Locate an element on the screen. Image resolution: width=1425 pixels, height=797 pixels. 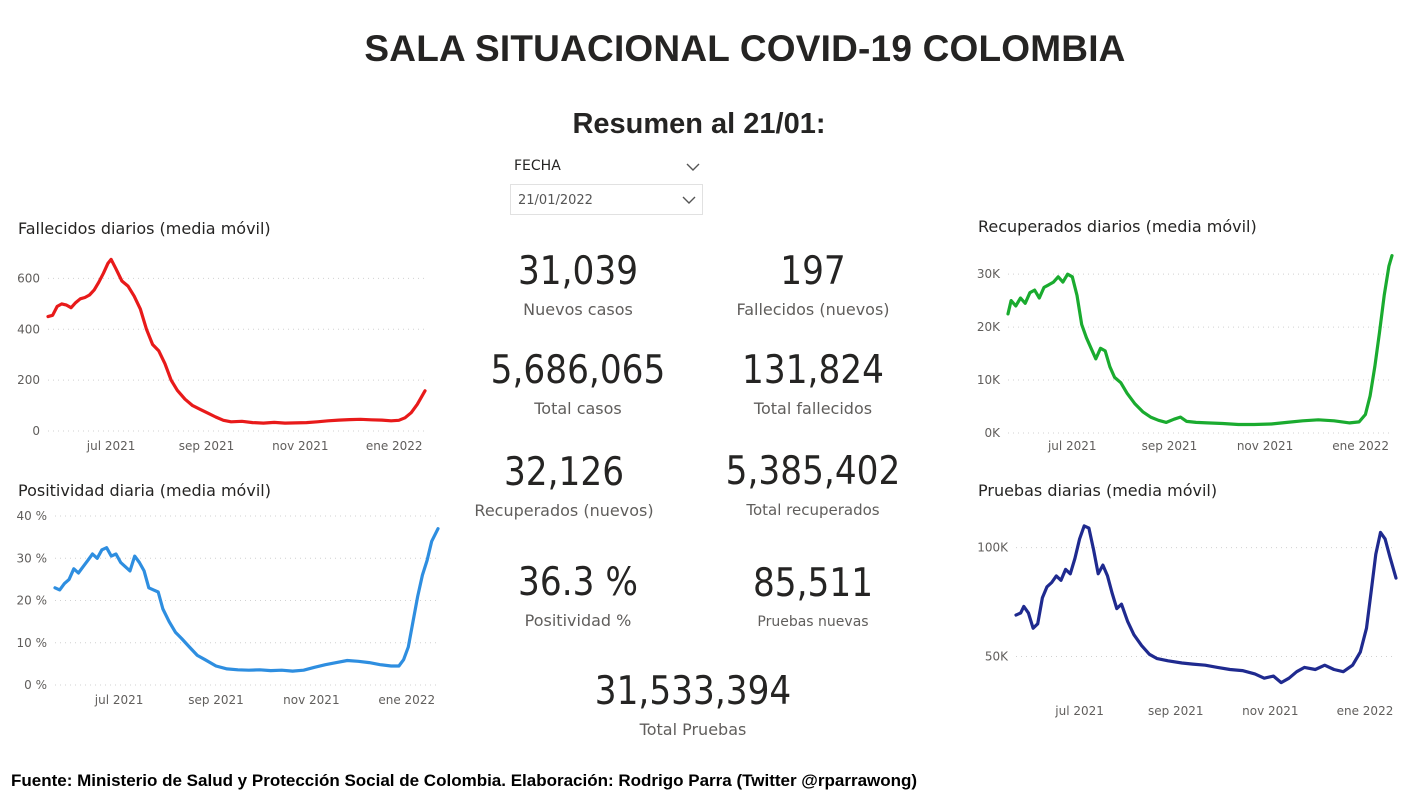
kpi-label: Fallecidos (nuevos) is located at coordinates (813, 309).